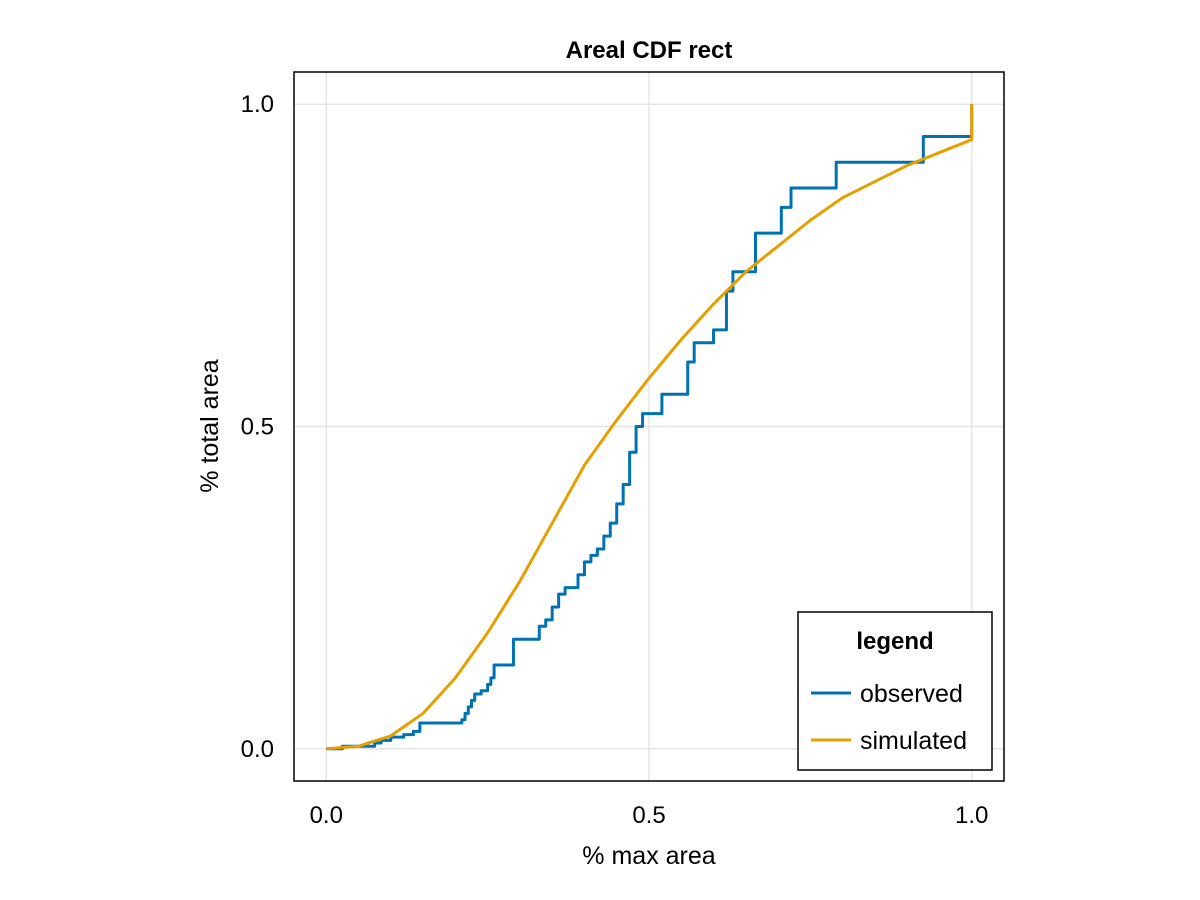 This screenshot has width=1200, height=900. Describe the element at coordinates (210, 426) in the screenshot. I see `y-axis-label: % total area` at that location.